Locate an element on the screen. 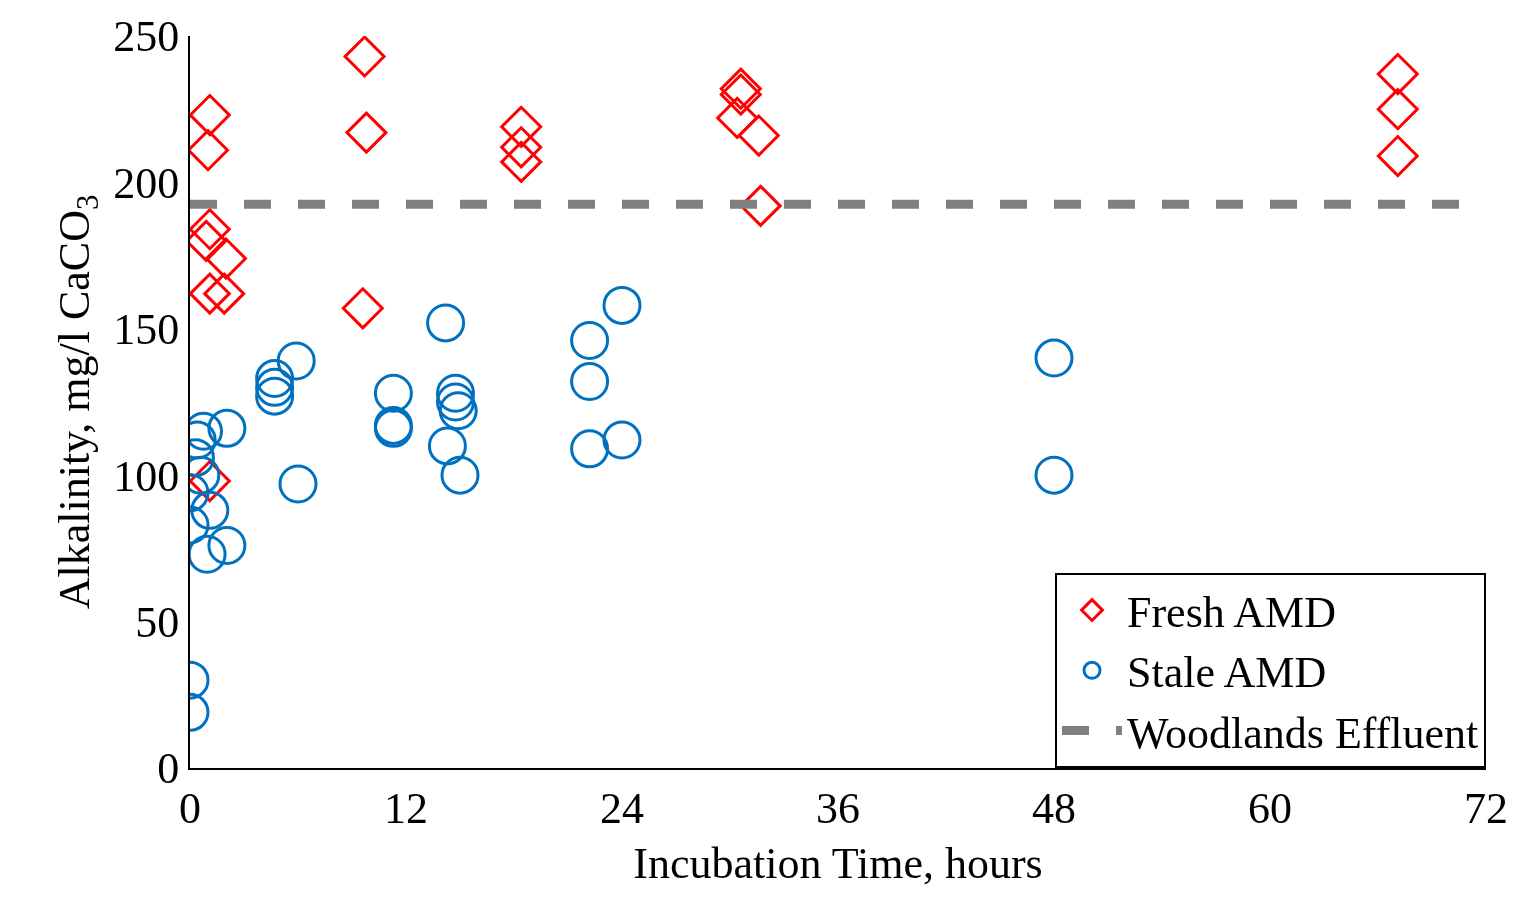  x-tick-label: 72 is located at coordinates (1486, 808).